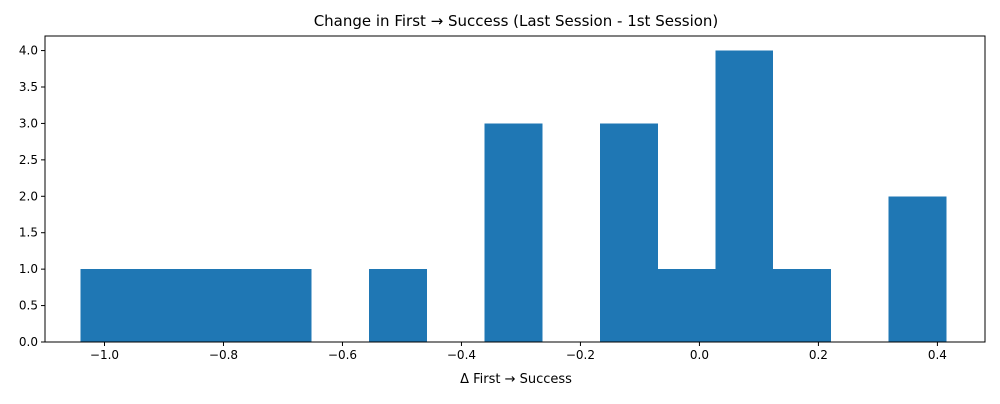 This screenshot has height=404, width=1000. What do you see at coordinates (28, 160) in the screenshot?
I see `y-tick-label: 2.5` at bounding box center [28, 160].